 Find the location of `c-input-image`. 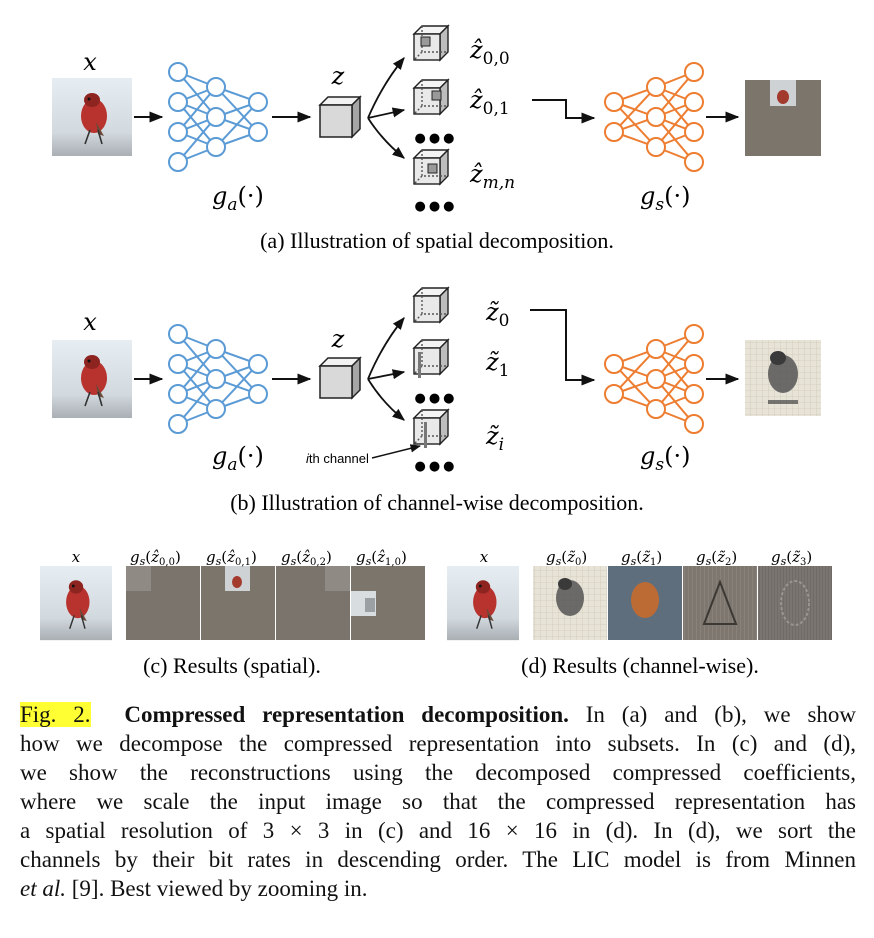

c-input-image is located at coordinates (76, 603).